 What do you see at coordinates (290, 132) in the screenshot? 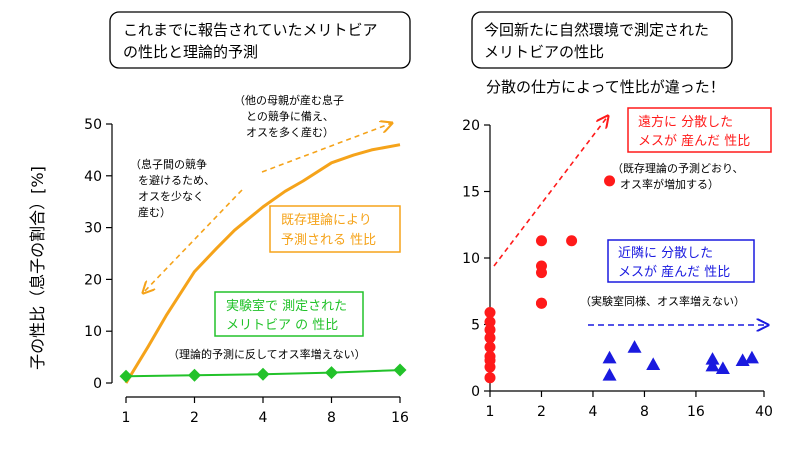
I see `left-upper-line: オスを多く産む）` at bounding box center [290, 132].